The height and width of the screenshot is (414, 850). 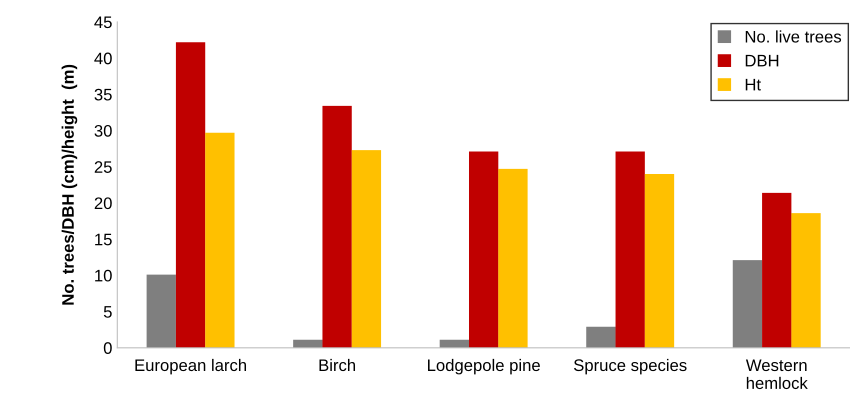 I want to click on y-tick-label: 10, so click(x=103, y=276).